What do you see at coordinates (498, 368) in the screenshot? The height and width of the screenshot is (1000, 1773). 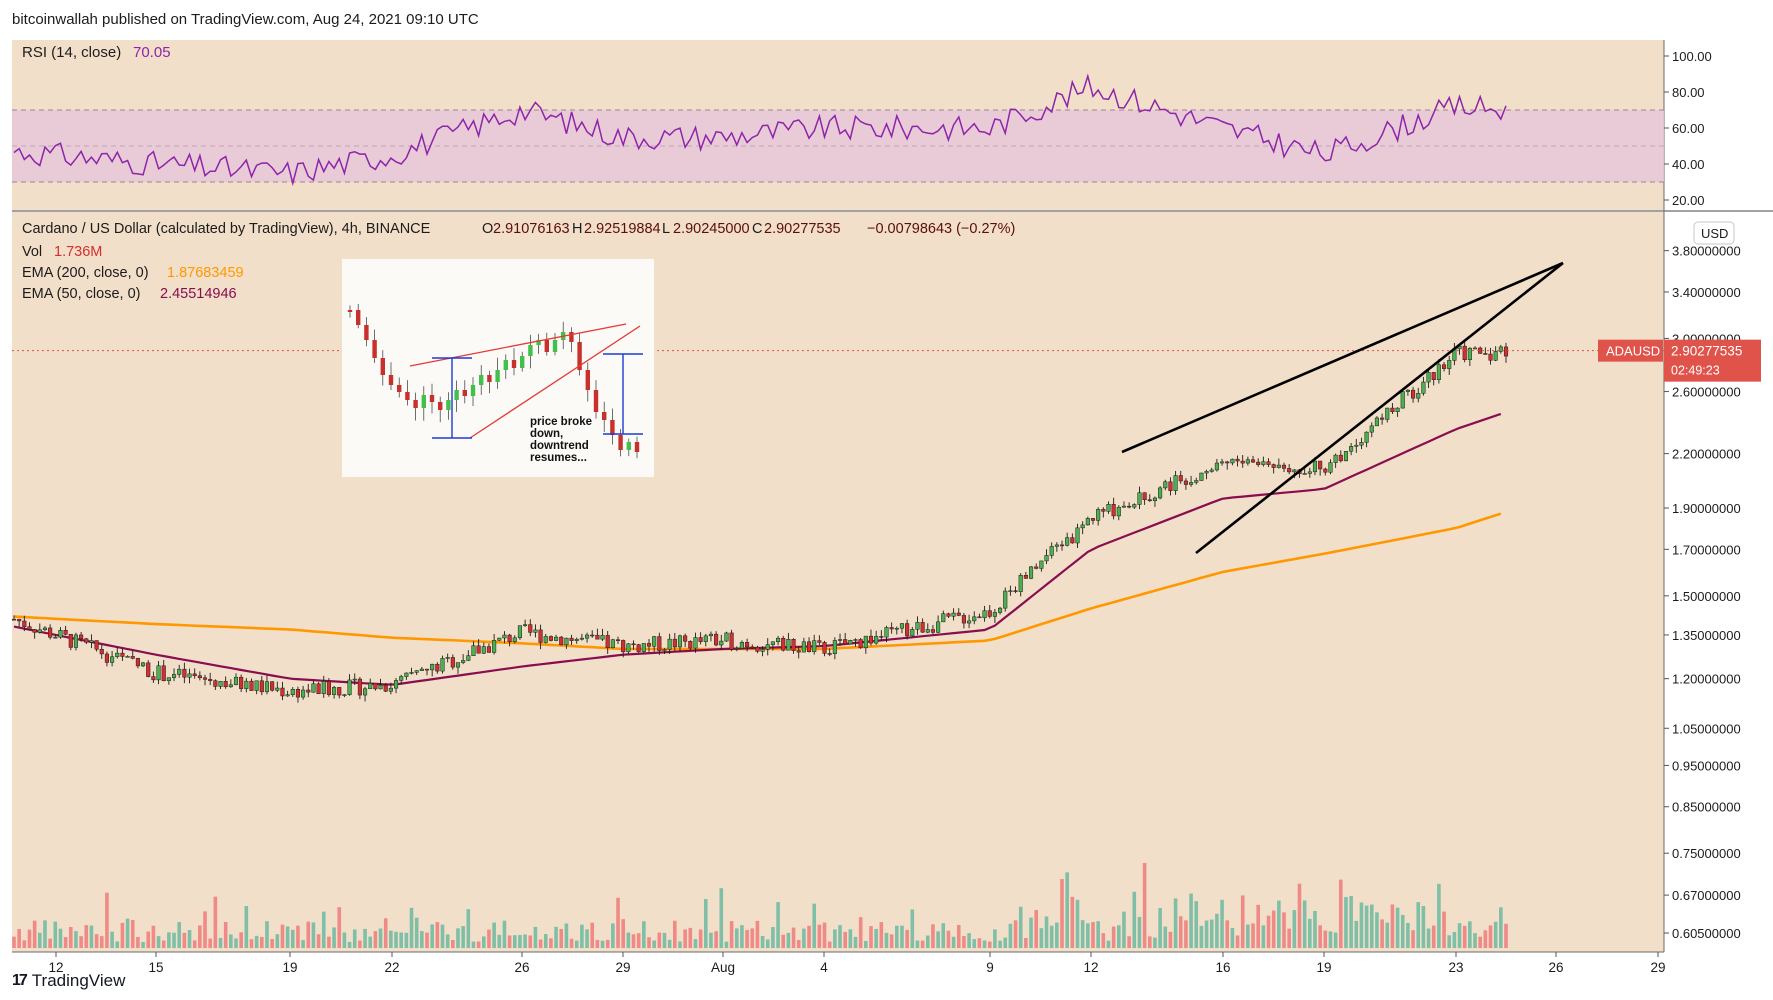 I see `inset-bg` at bounding box center [498, 368].